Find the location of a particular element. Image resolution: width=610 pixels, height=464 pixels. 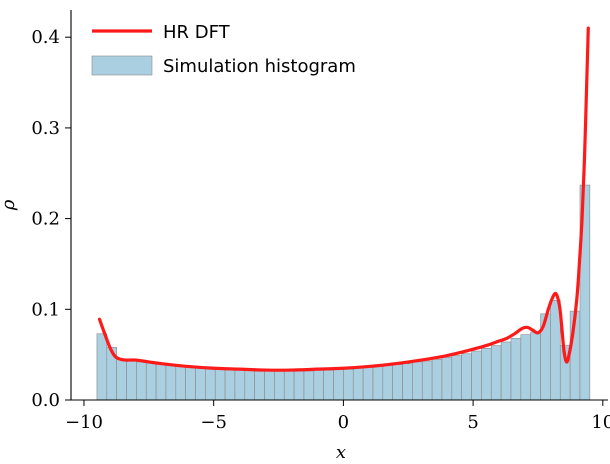

legend-patch-swatch is located at coordinates (122, 65).